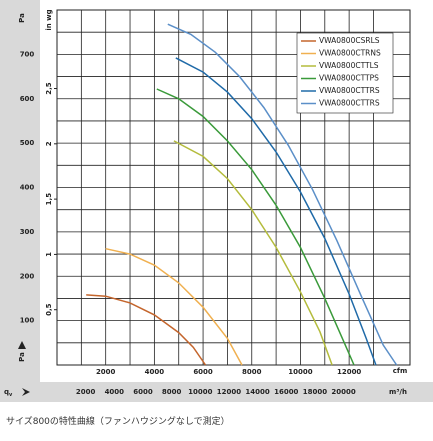 The image size is (433, 441). Describe the element at coordinates (155, 372) in the screenshot. I see `x-tick-label: 4000` at that location.